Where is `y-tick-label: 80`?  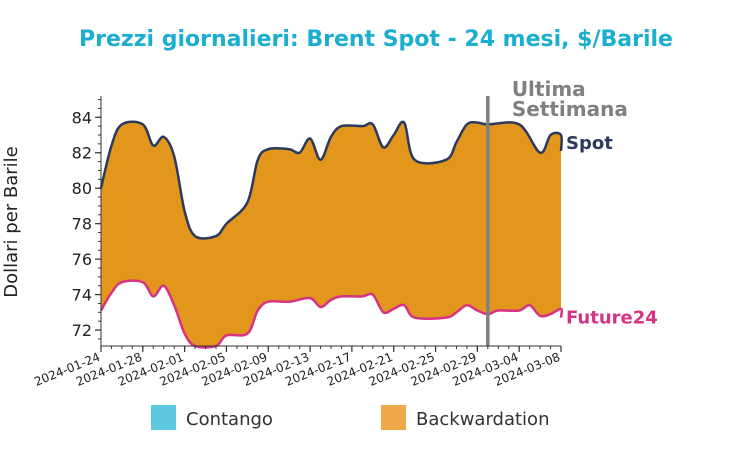 y-tick-label: 80 is located at coordinates (82, 188).